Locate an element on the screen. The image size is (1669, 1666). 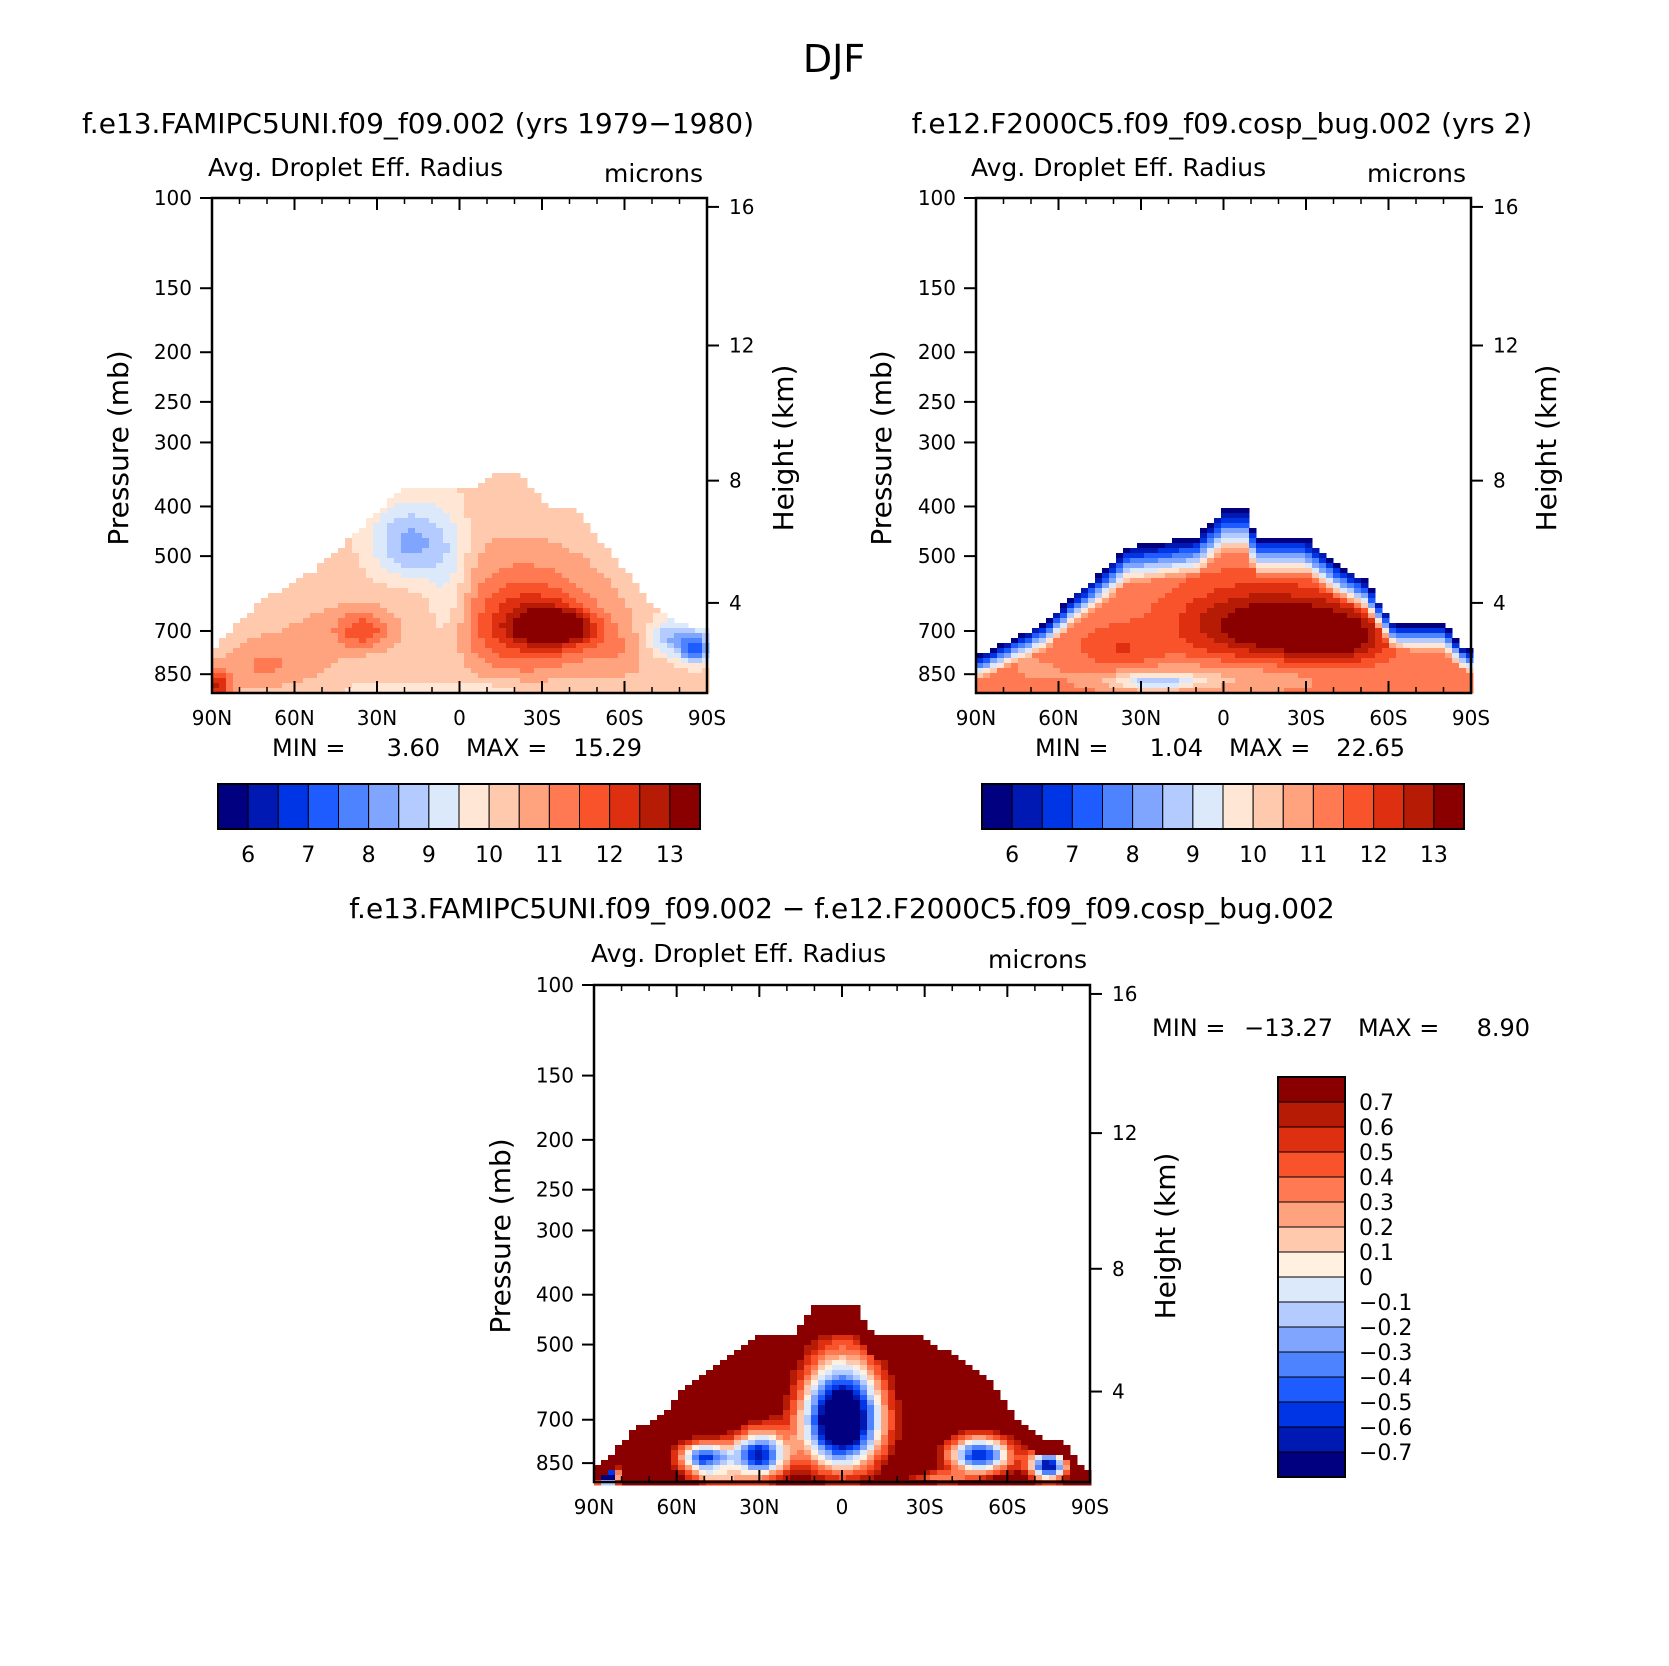
y2-tick-label: 4 is located at coordinates (1499, 603).